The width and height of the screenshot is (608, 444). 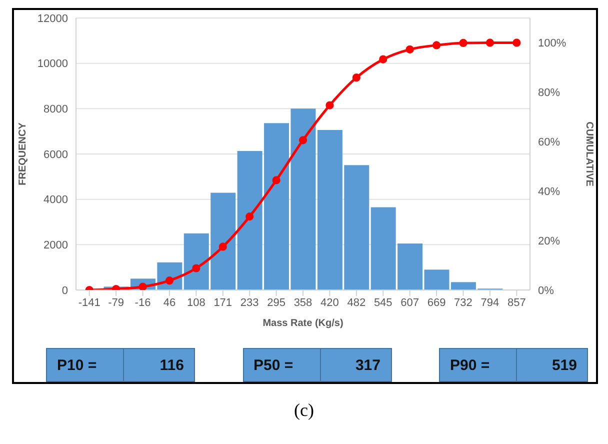 What do you see at coordinates (303, 302) in the screenshot?
I see `x-tick-label: 358` at bounding box center [303, 302].